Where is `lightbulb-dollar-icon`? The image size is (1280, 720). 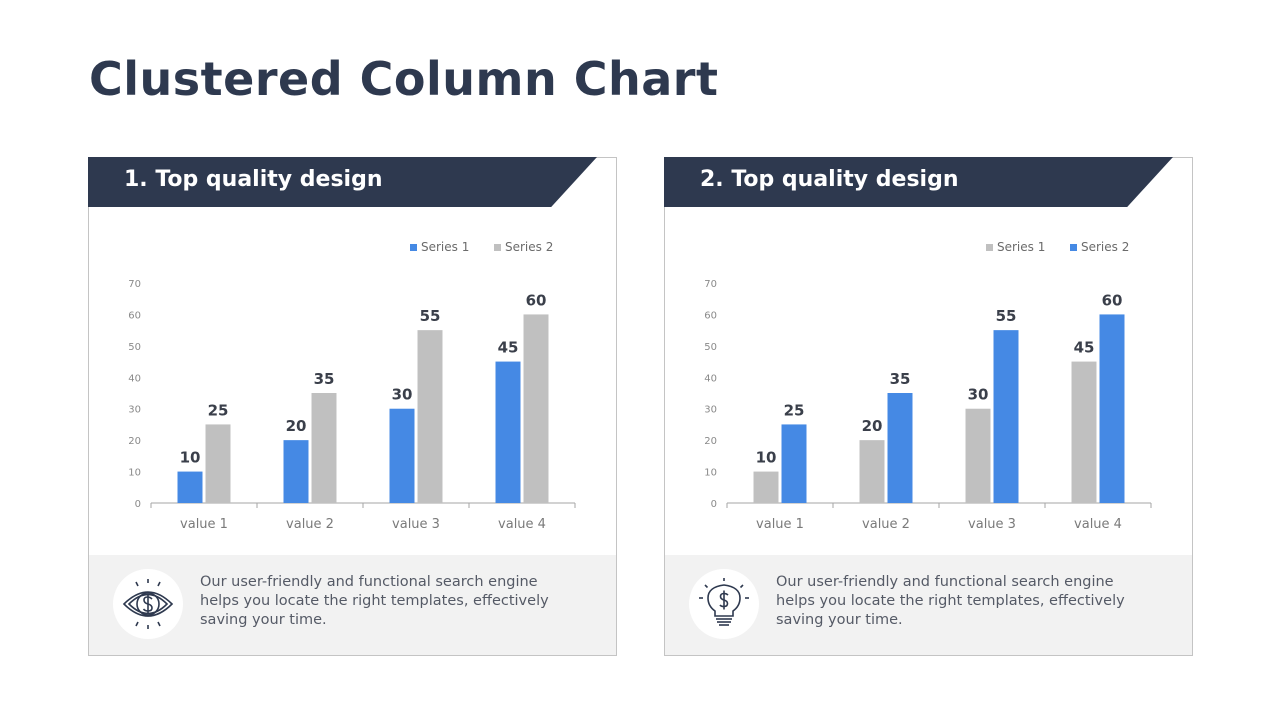
lightbulb-dollar-icon is located at coordinates (724, 602).